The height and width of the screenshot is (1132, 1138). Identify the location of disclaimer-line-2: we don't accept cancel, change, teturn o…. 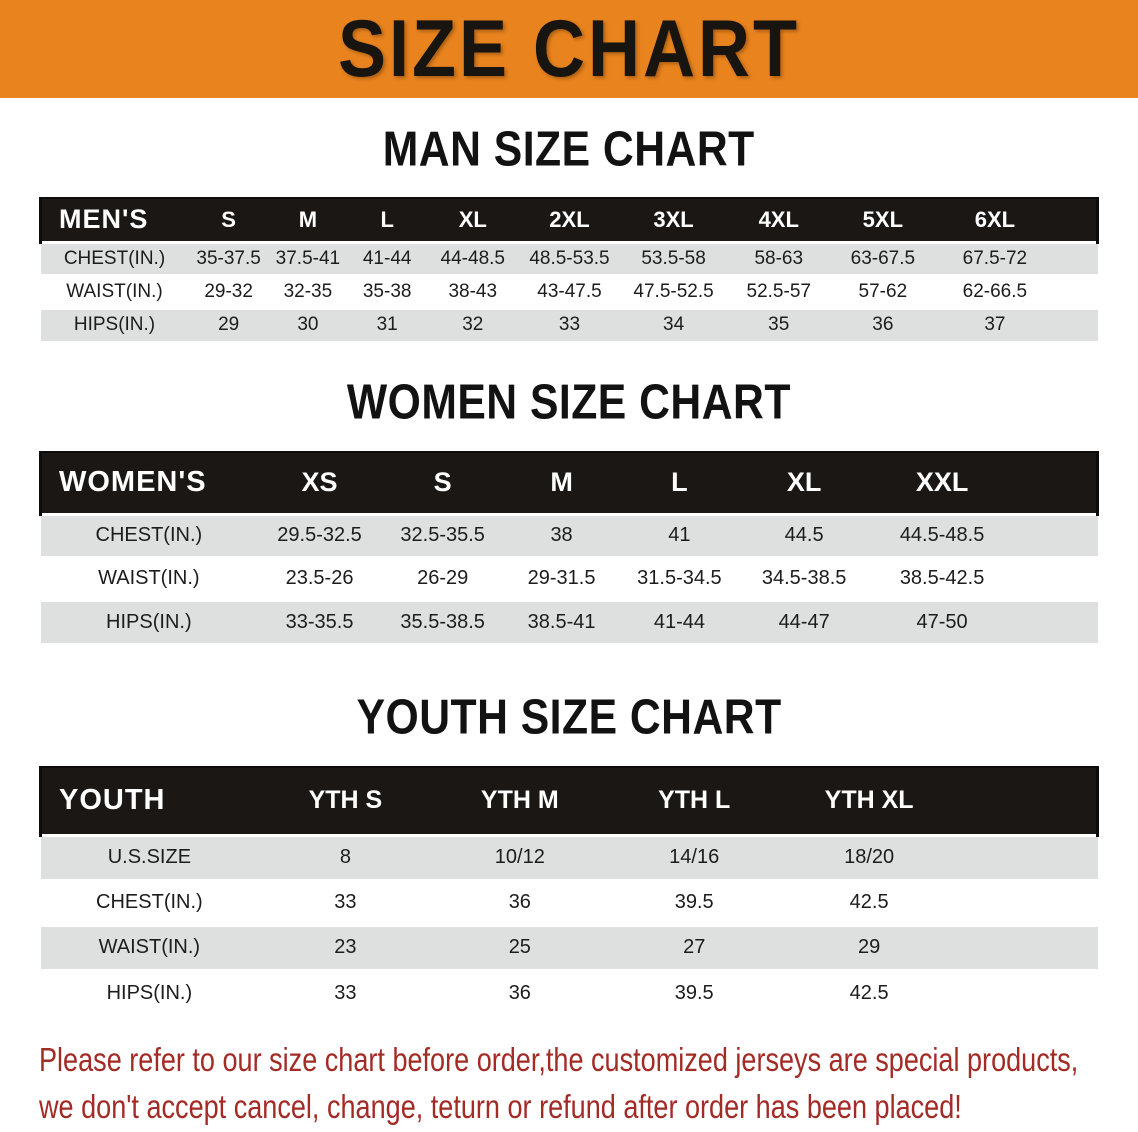
(500, 1106).